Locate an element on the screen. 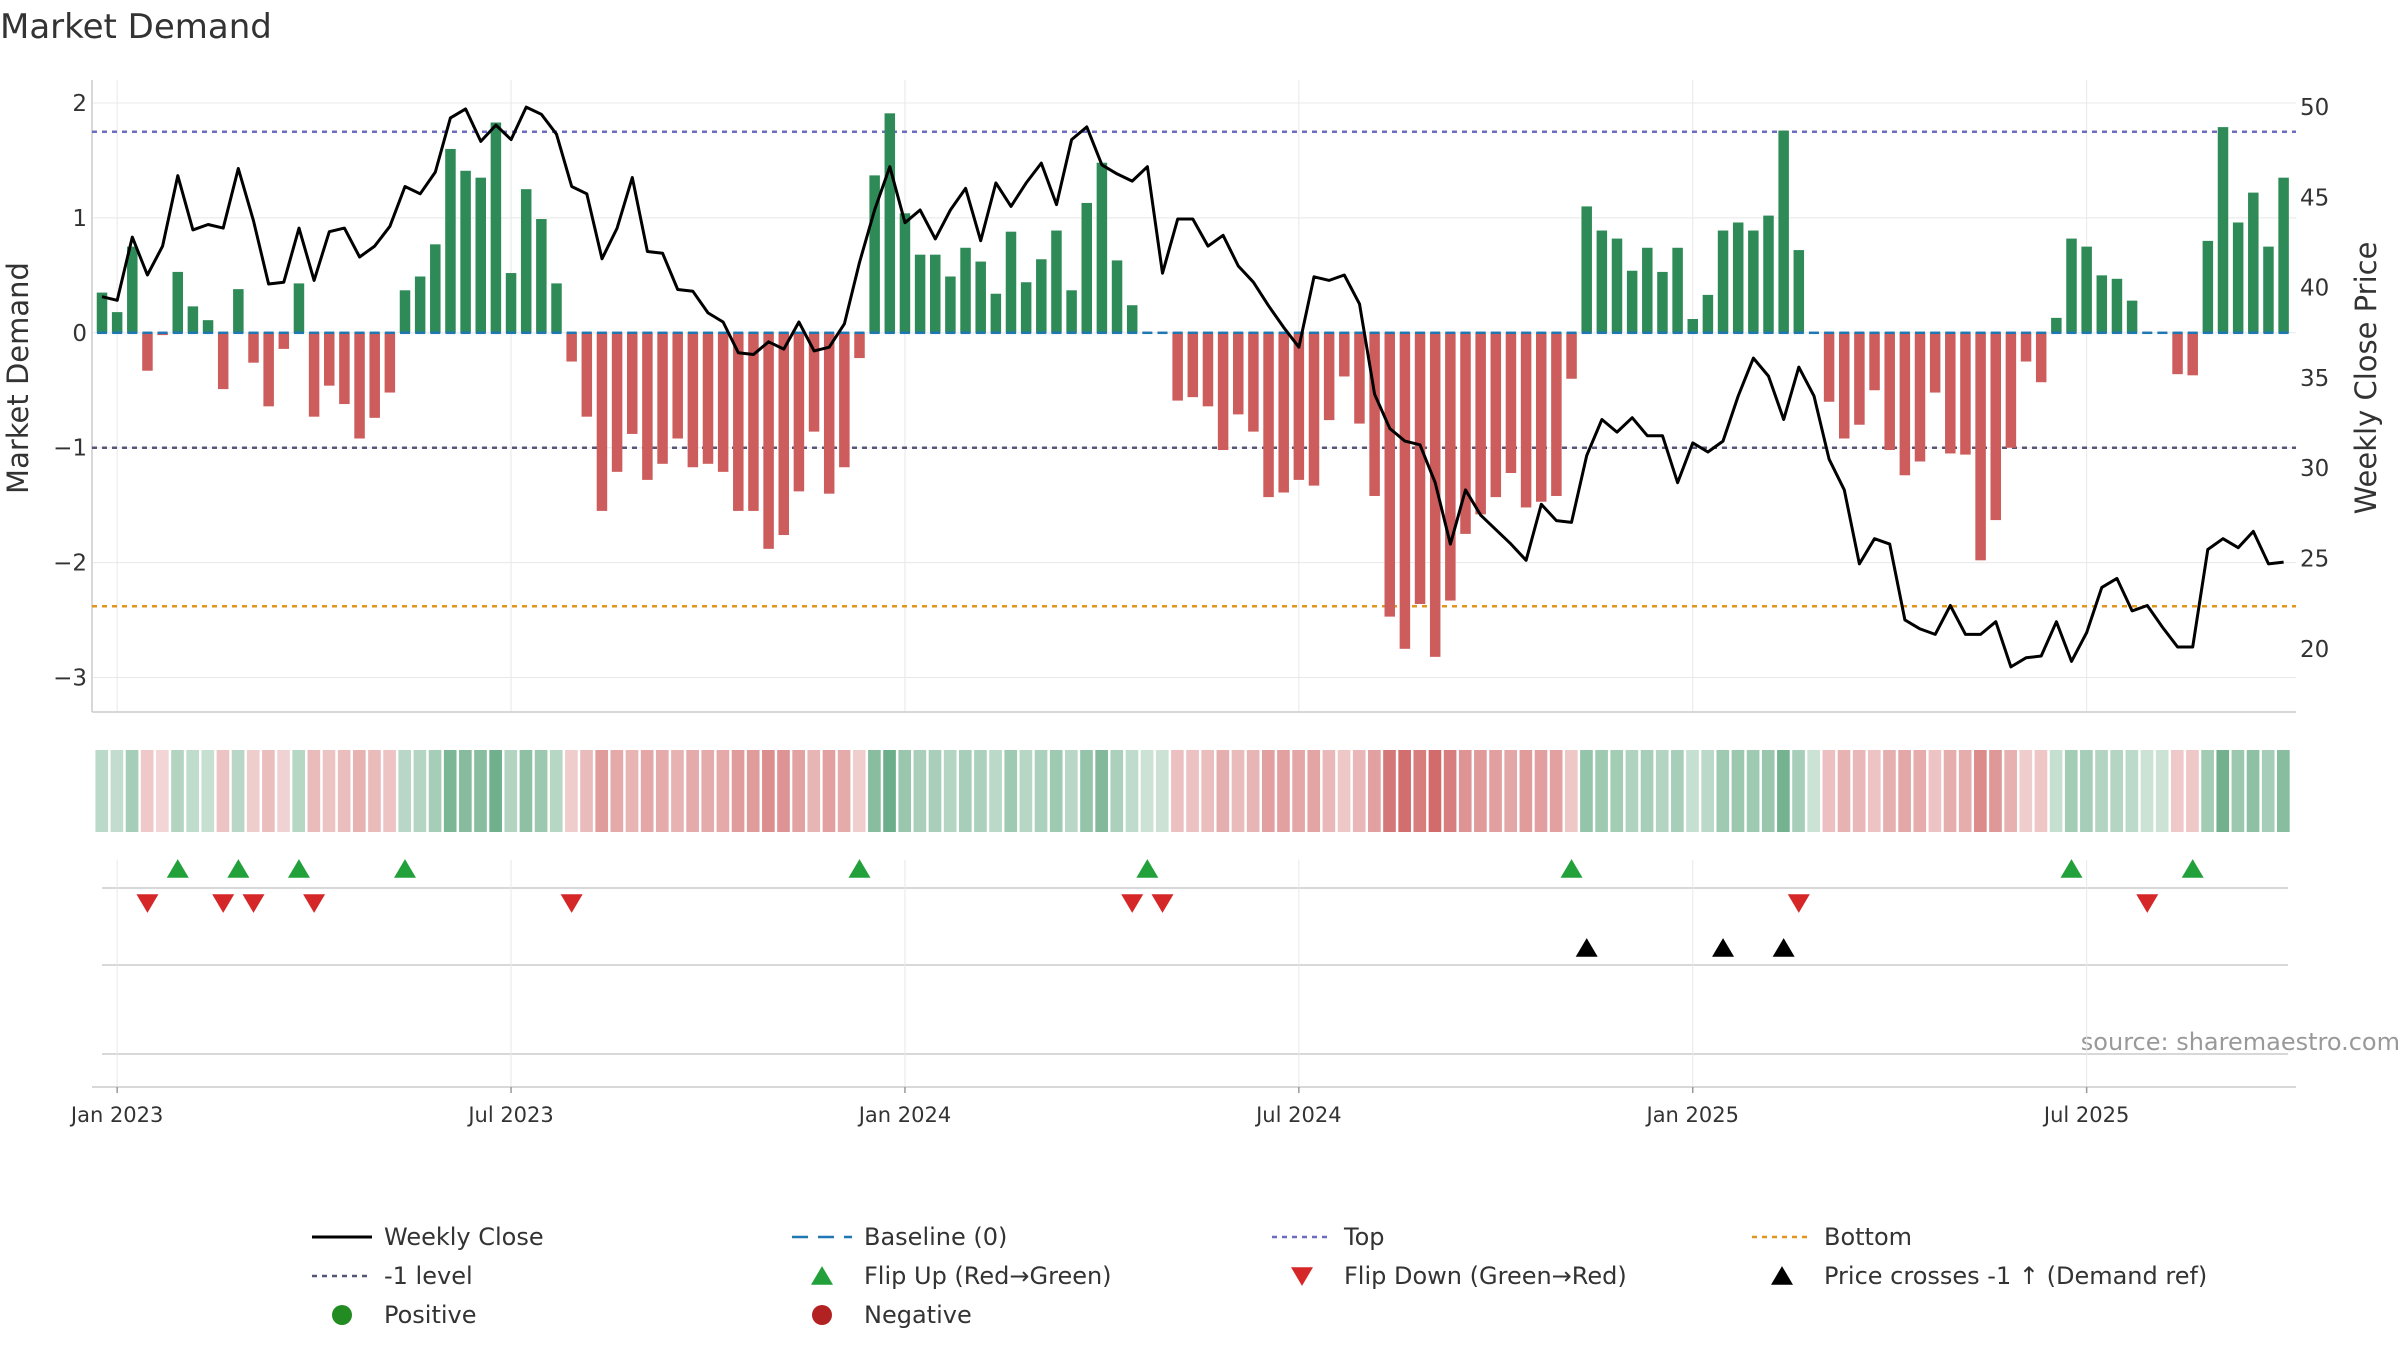 The image size is (2400, 1350). x-tick-label: Jul 2024 is located at coordinates (1297, 1115).